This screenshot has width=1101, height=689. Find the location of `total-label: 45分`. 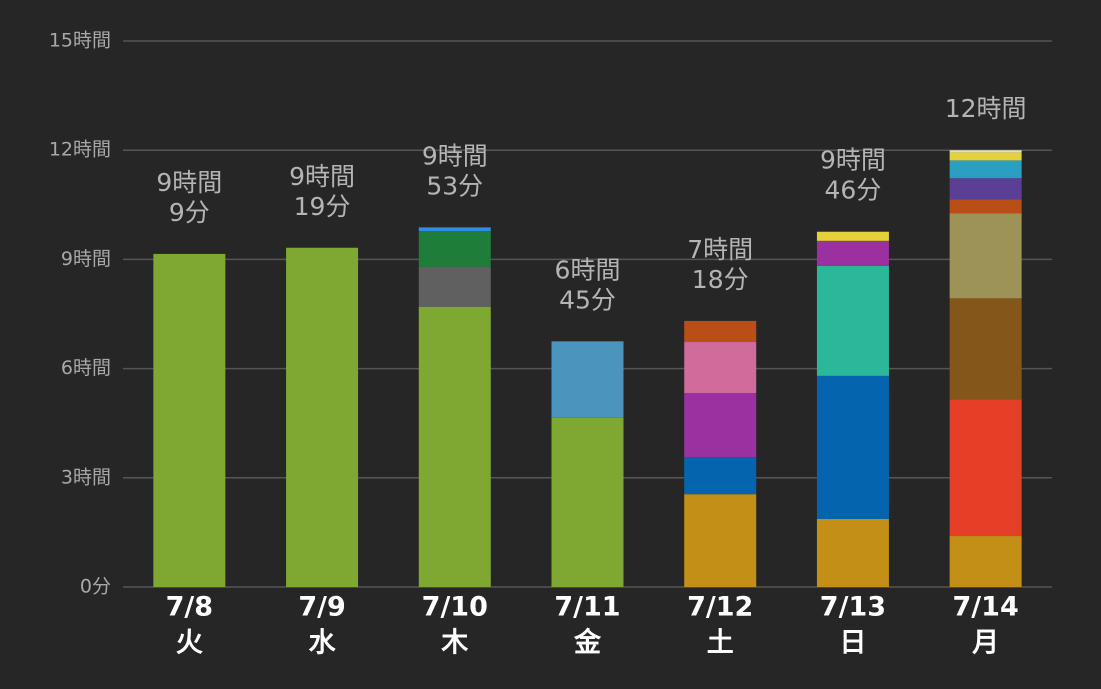

total-label: 45分 is located at coordinates (587, 299).